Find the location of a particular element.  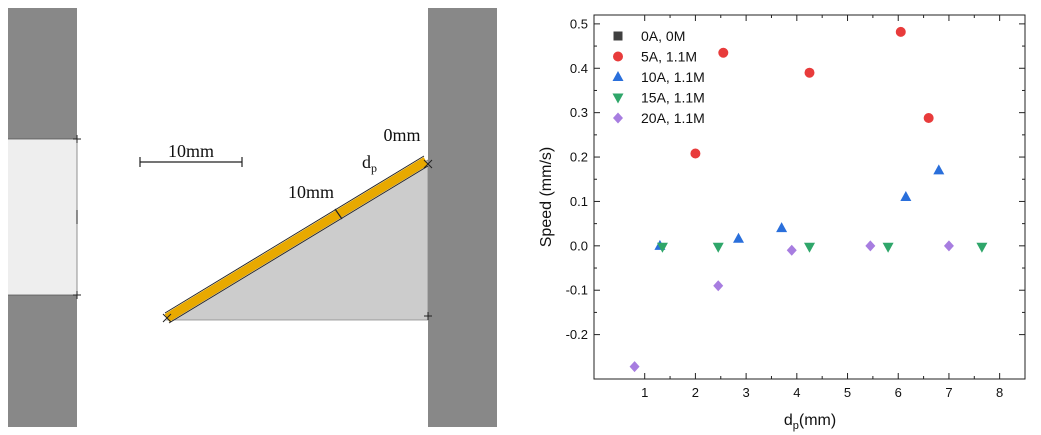

x-tick-label: 6 is located at coordinates (898, 392).